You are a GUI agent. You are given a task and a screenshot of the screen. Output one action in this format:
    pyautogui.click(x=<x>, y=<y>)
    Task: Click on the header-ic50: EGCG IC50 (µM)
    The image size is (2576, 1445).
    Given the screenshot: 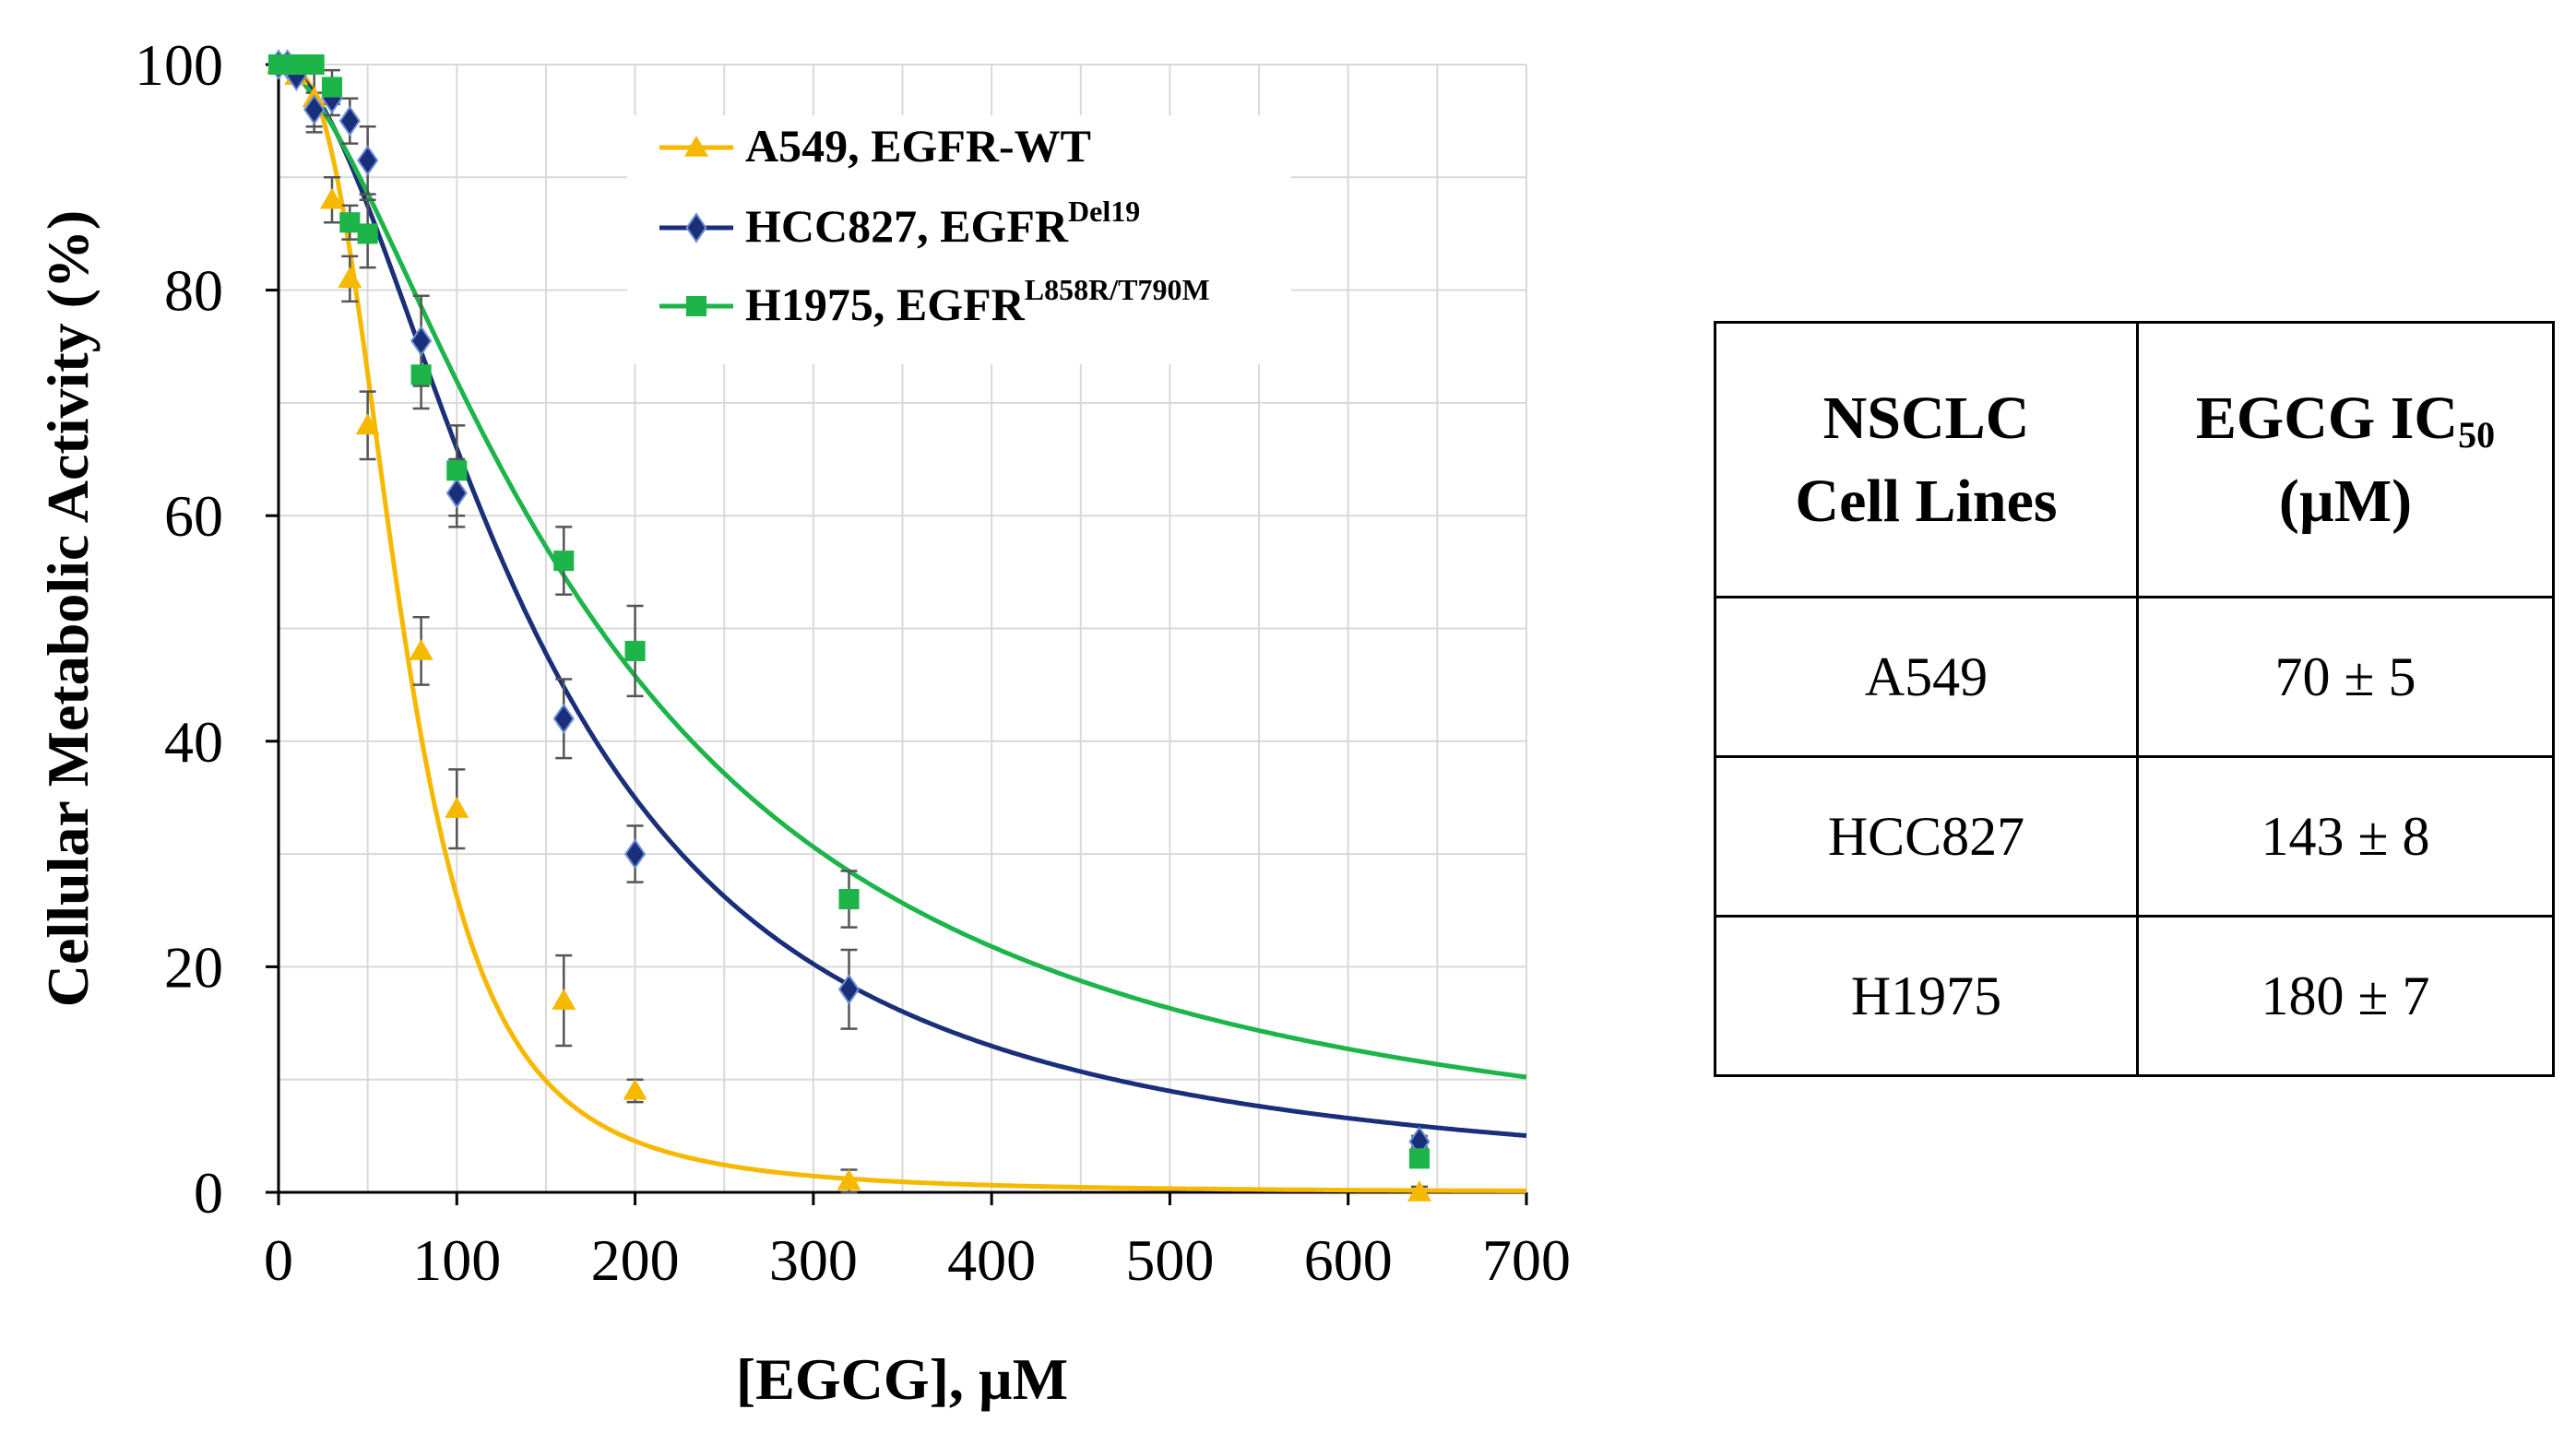 What is the action you would take?
    pyautogui.click(x=2345, y=459)
    